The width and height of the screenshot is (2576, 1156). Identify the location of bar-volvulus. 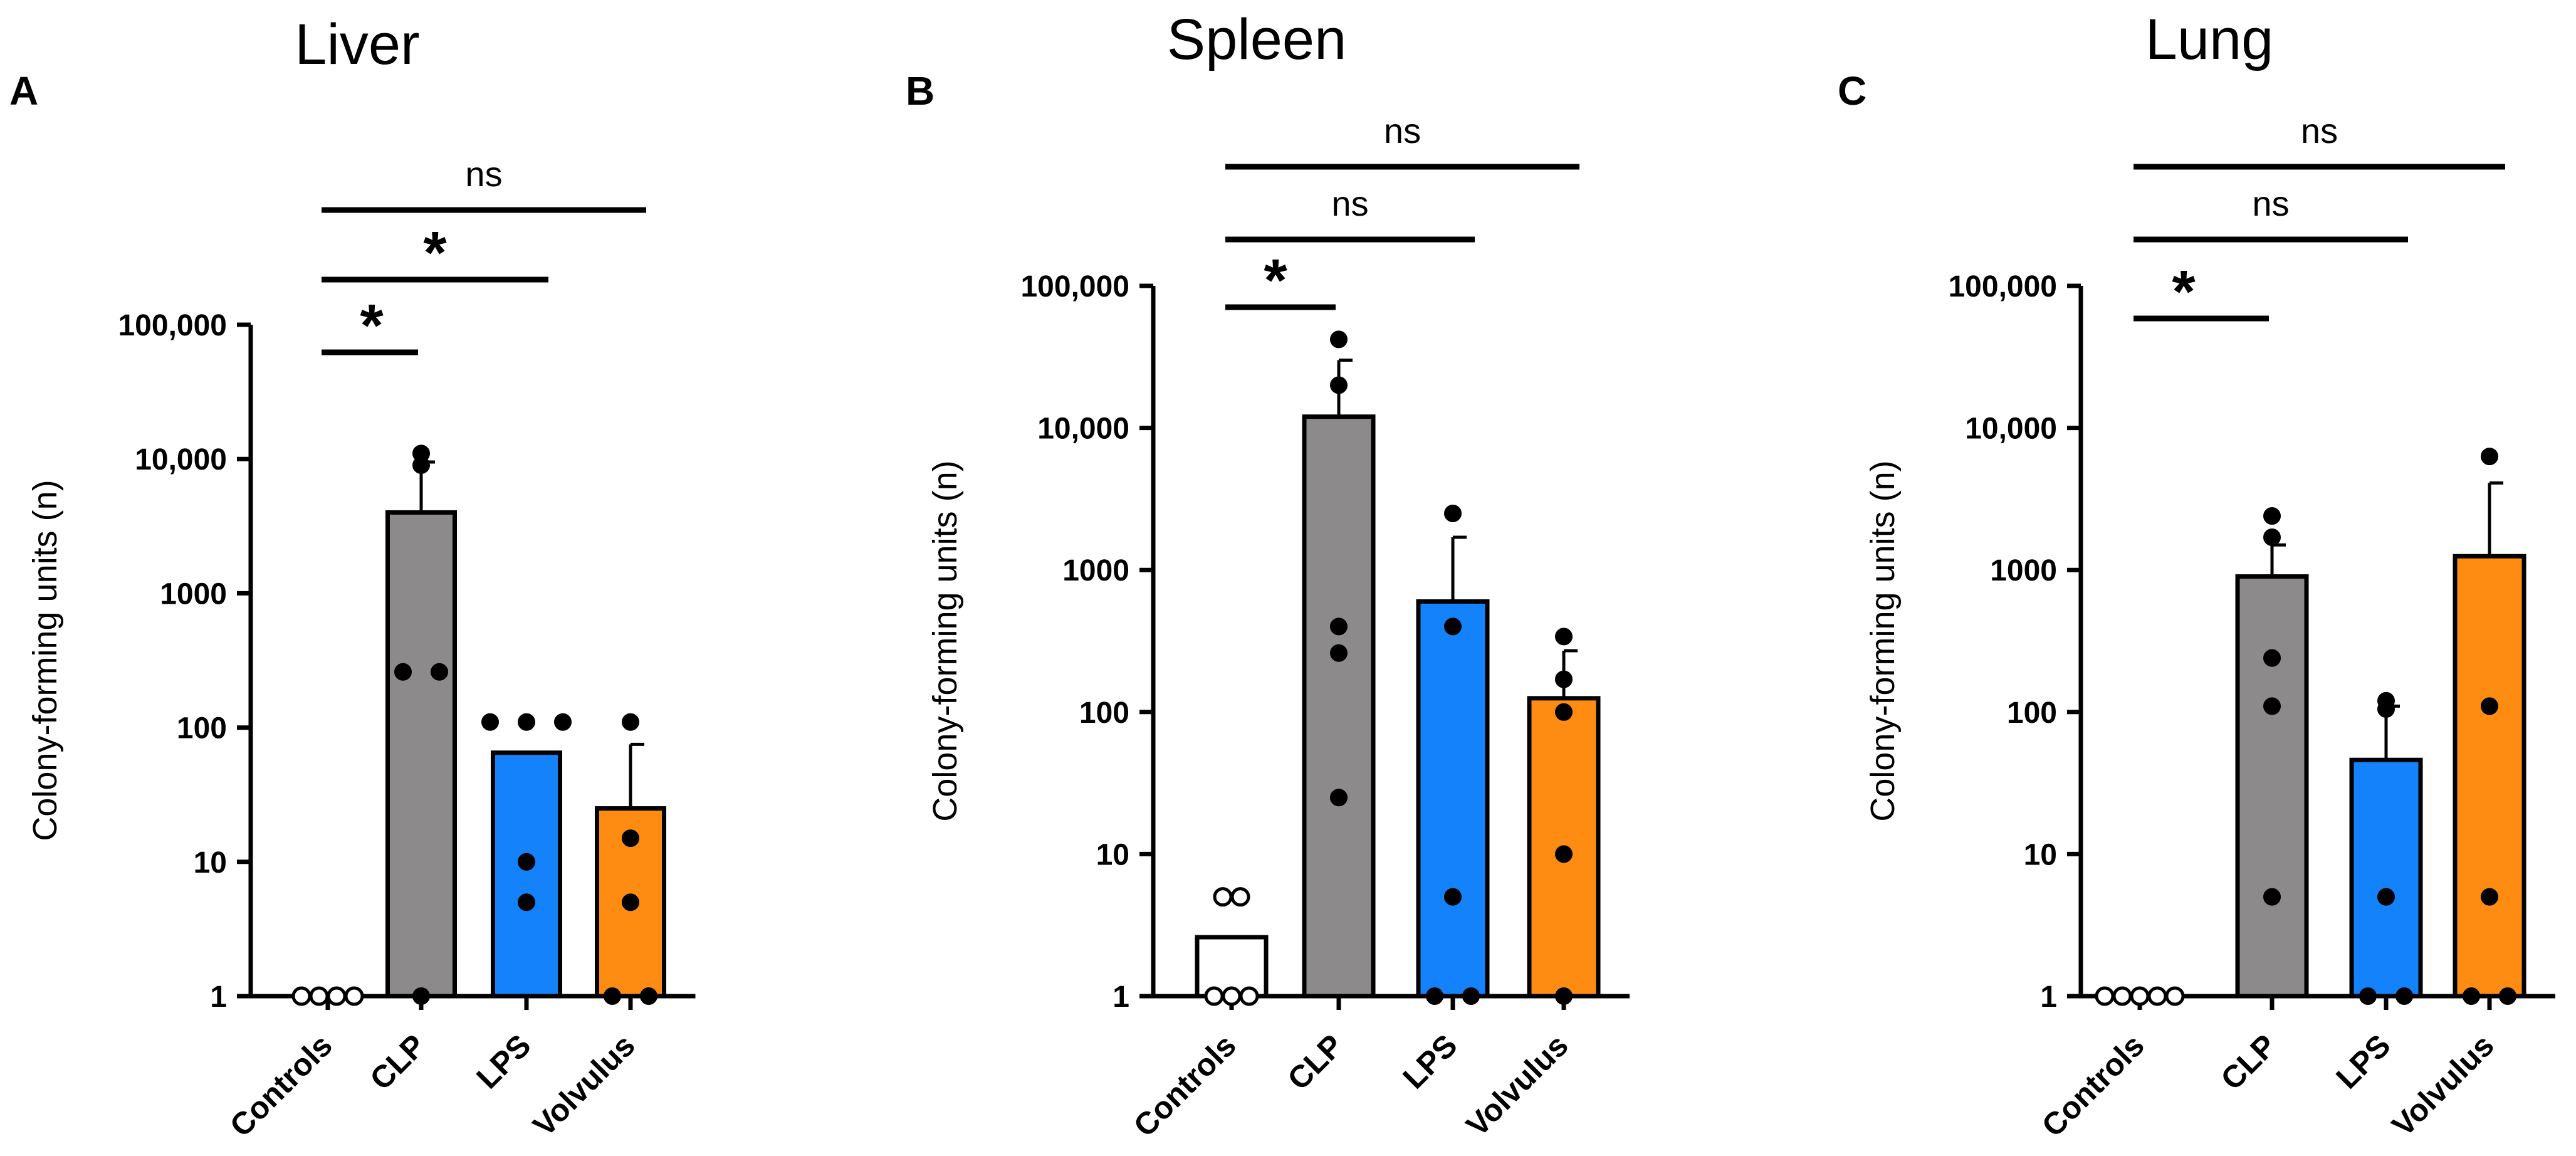
(2489, 776).